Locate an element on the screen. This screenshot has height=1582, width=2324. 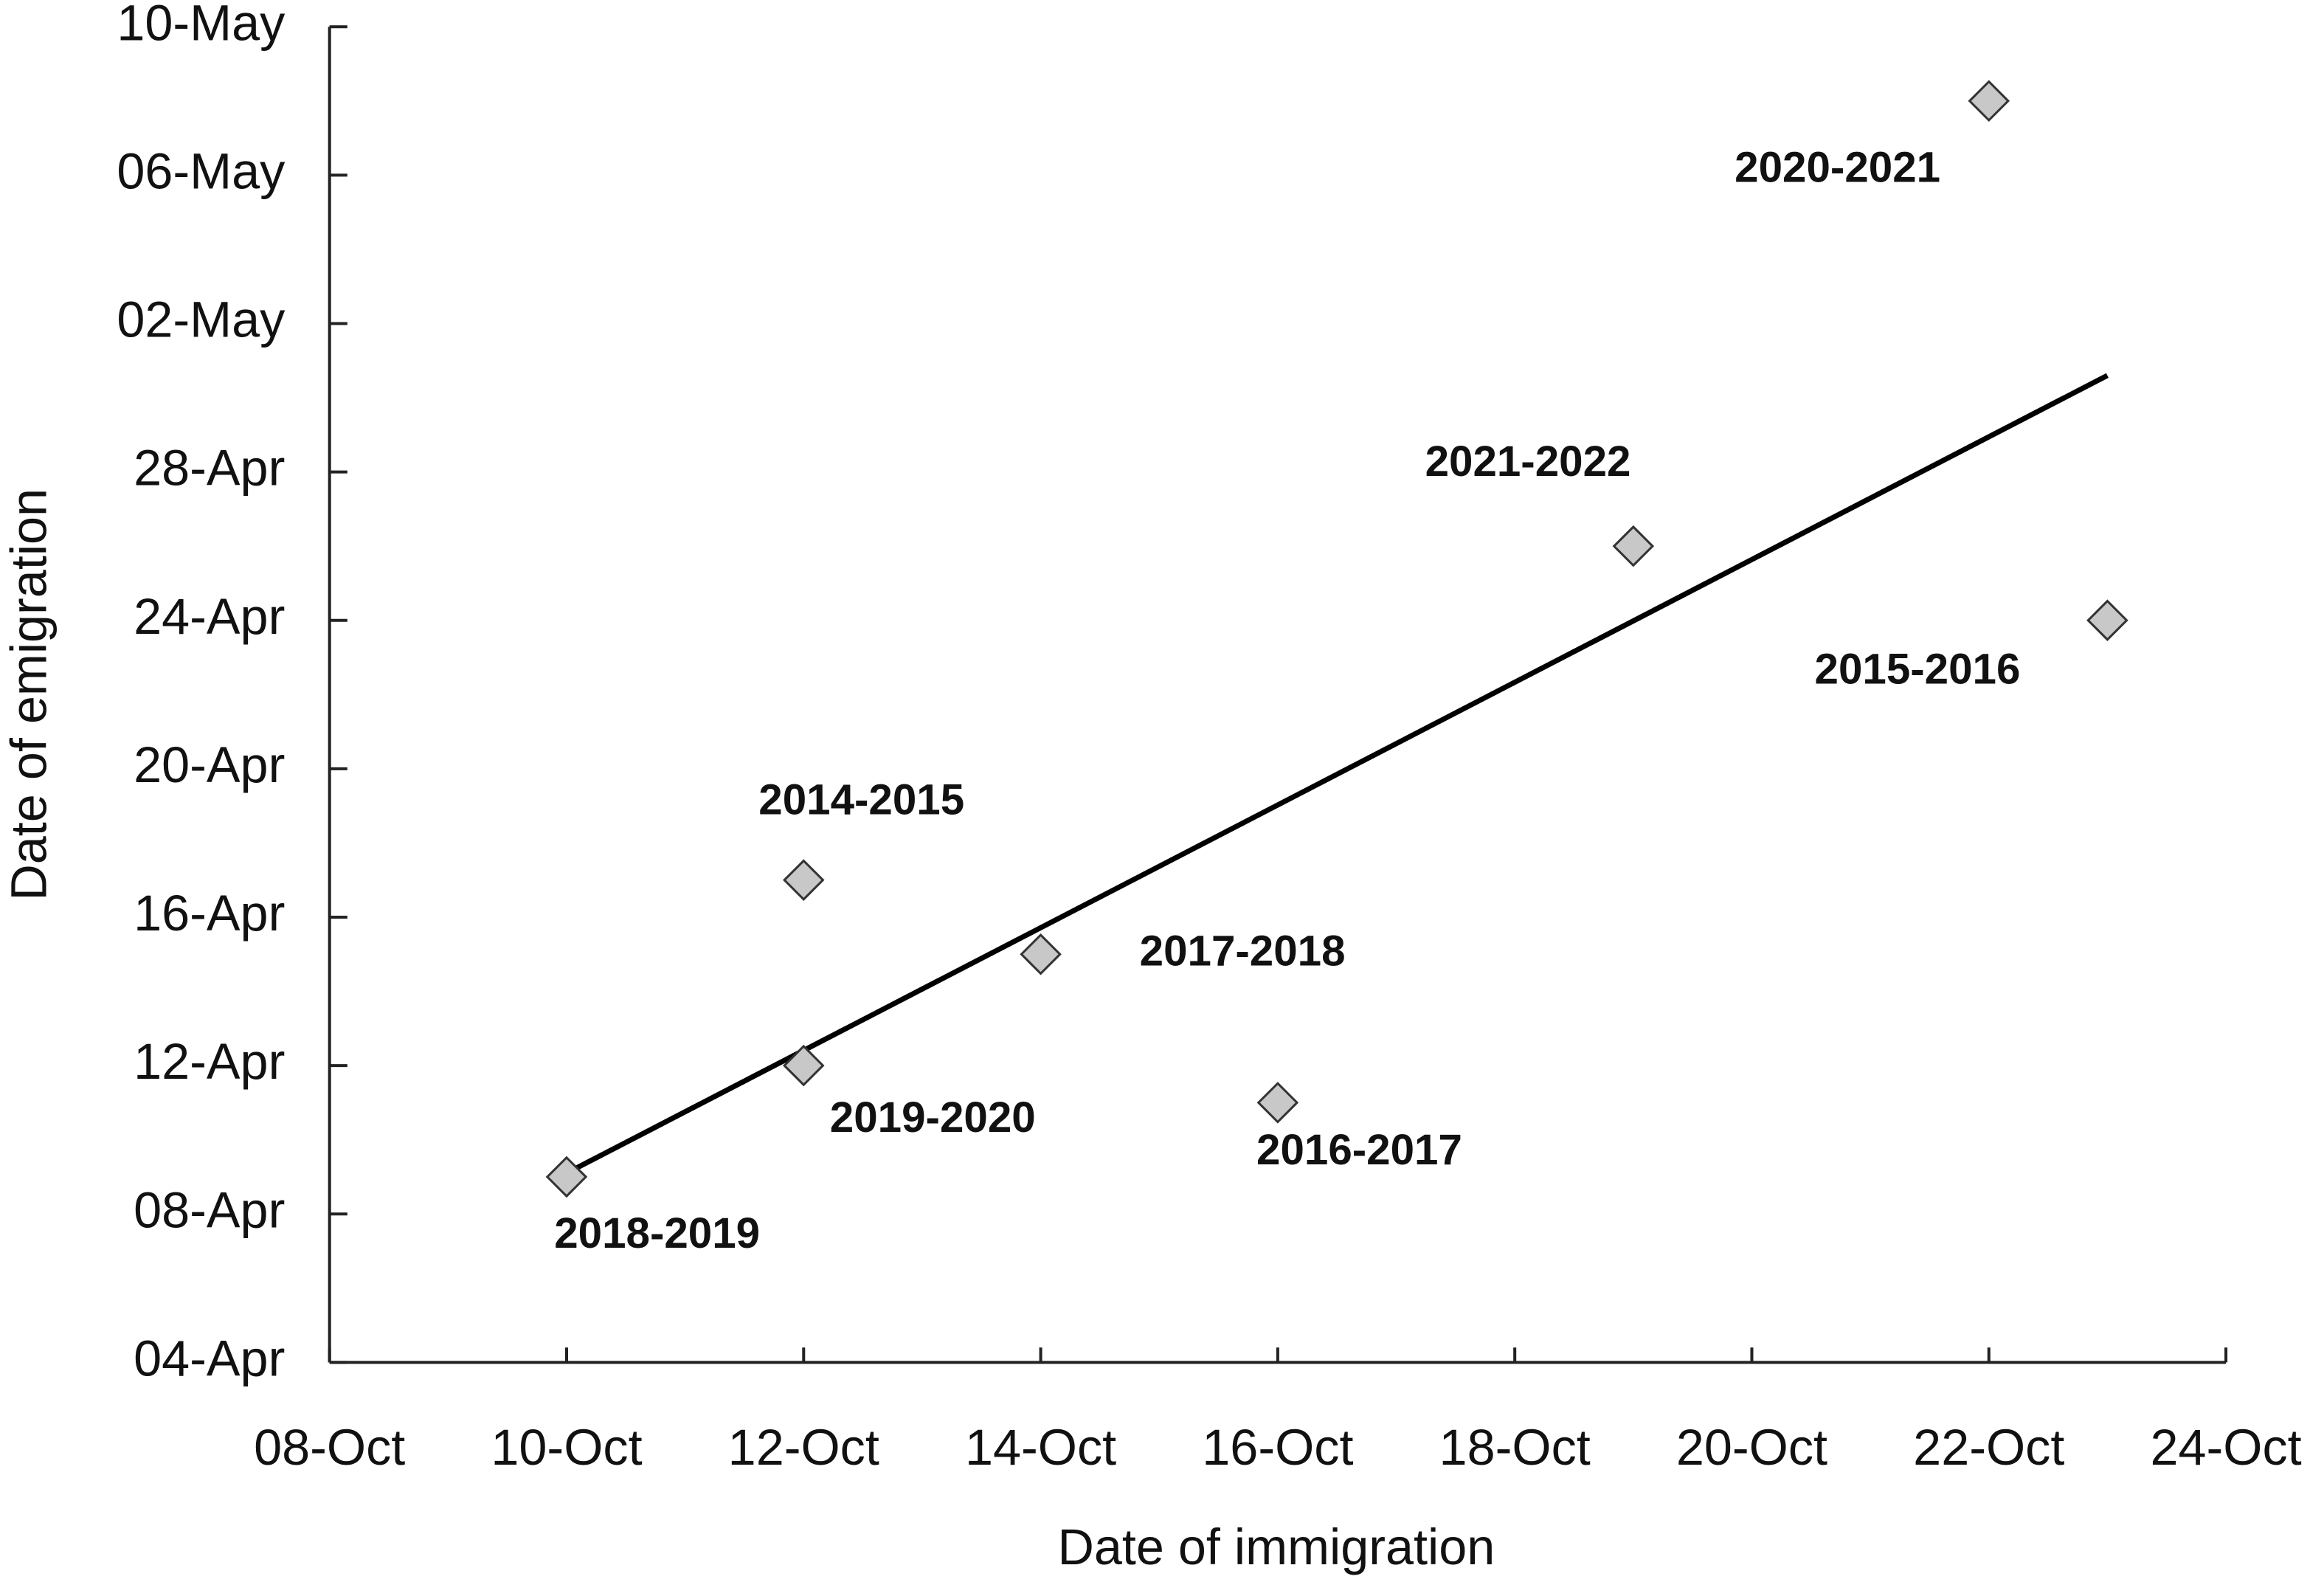
y-tick-label: 04-Apr is located at coordinates (209, 1358).